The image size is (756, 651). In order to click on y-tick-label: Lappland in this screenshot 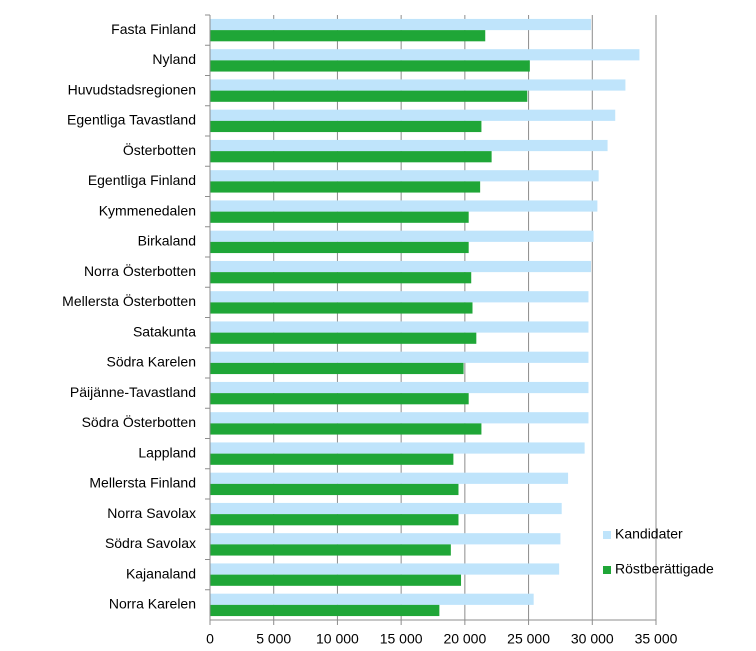, I will do `click(167, 452)`.